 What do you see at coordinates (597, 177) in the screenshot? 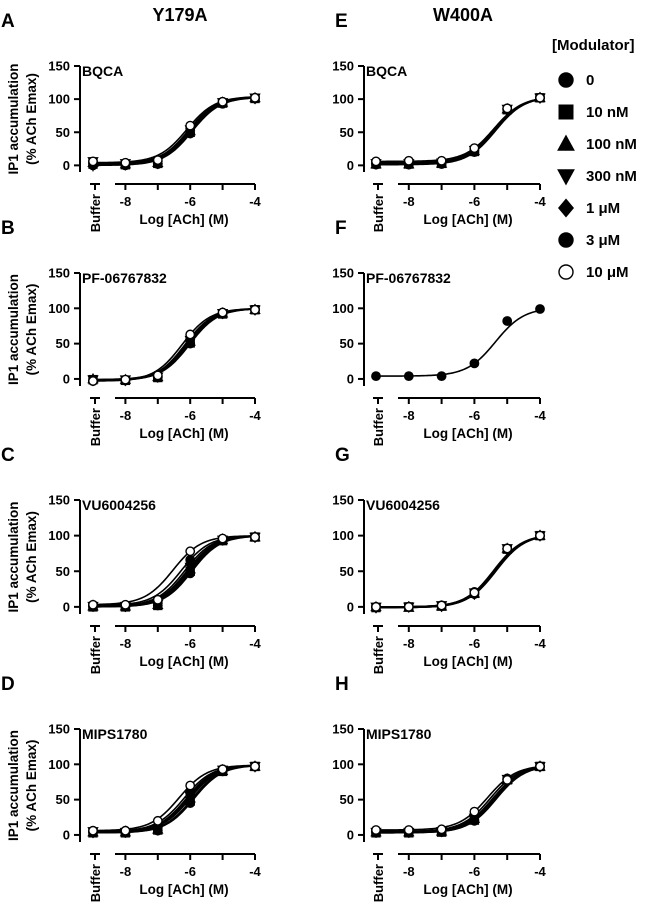
I see `legend-entry-3: 300 nM` at bounding box center [597, 177].